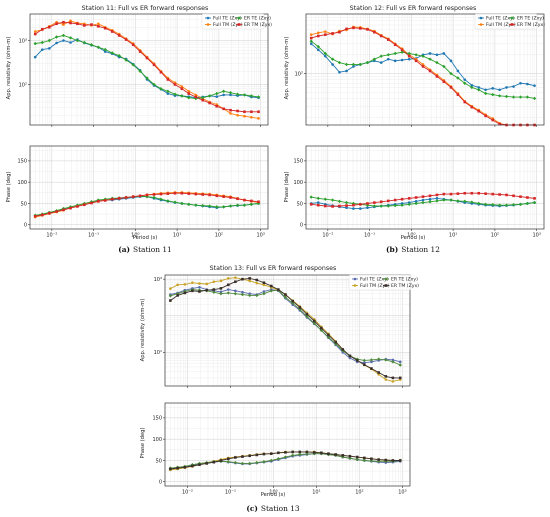 Image resolution: width=550 pixels, height=517 pixels. Describe the element at coordinates (501, 25) in the screenshot. I see `legend-label: Full TM (Zyx)` at that location.